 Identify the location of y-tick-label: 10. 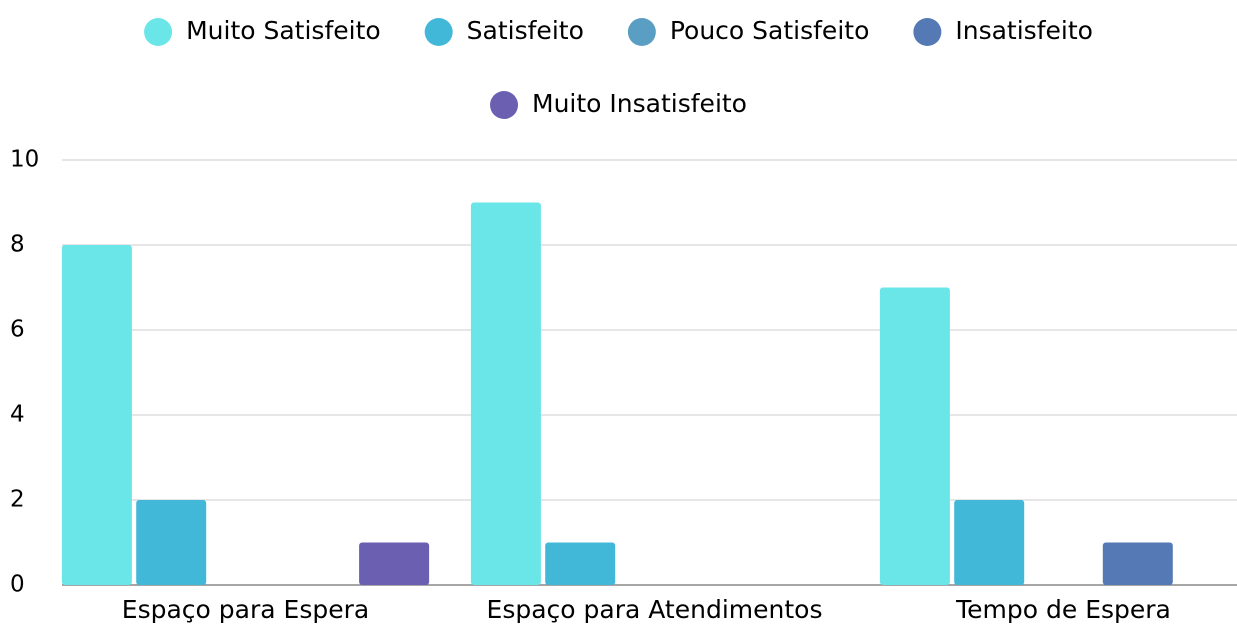
(24, 160).